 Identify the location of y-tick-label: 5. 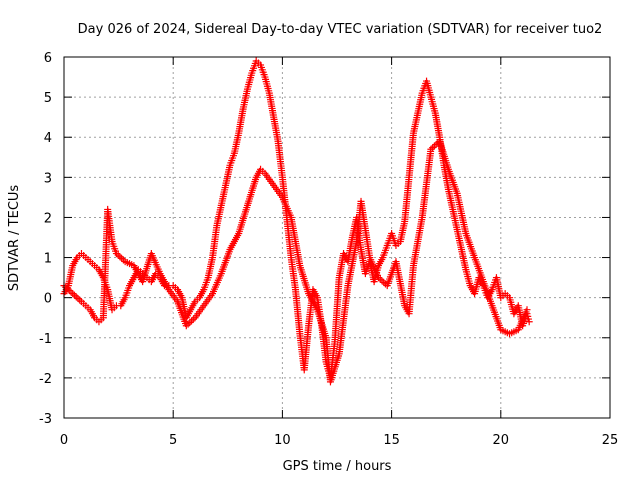
(48, 98).